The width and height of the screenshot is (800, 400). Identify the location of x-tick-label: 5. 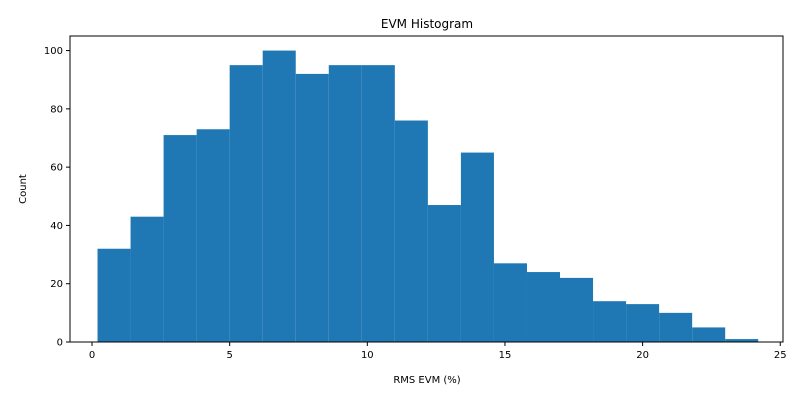
(229, 355).